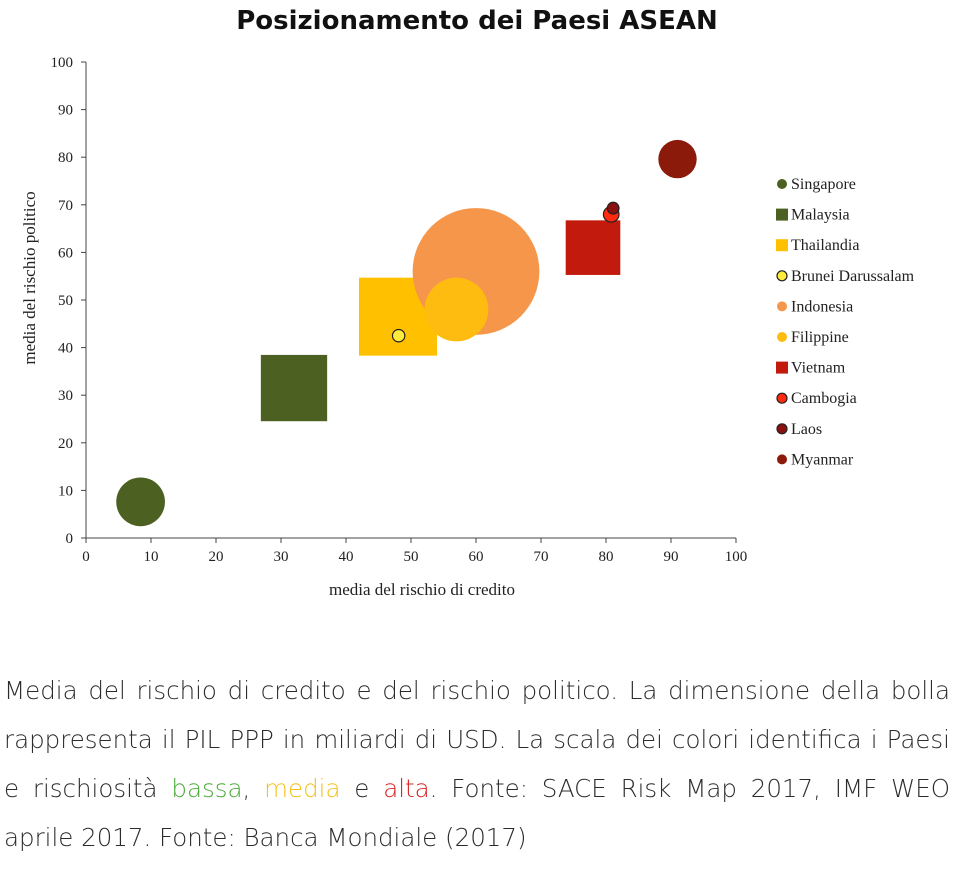  What do you see at coordinates (281, 557) in the screenshot?
I see `x-tick-label: 30` at bounding box center [281, 557].